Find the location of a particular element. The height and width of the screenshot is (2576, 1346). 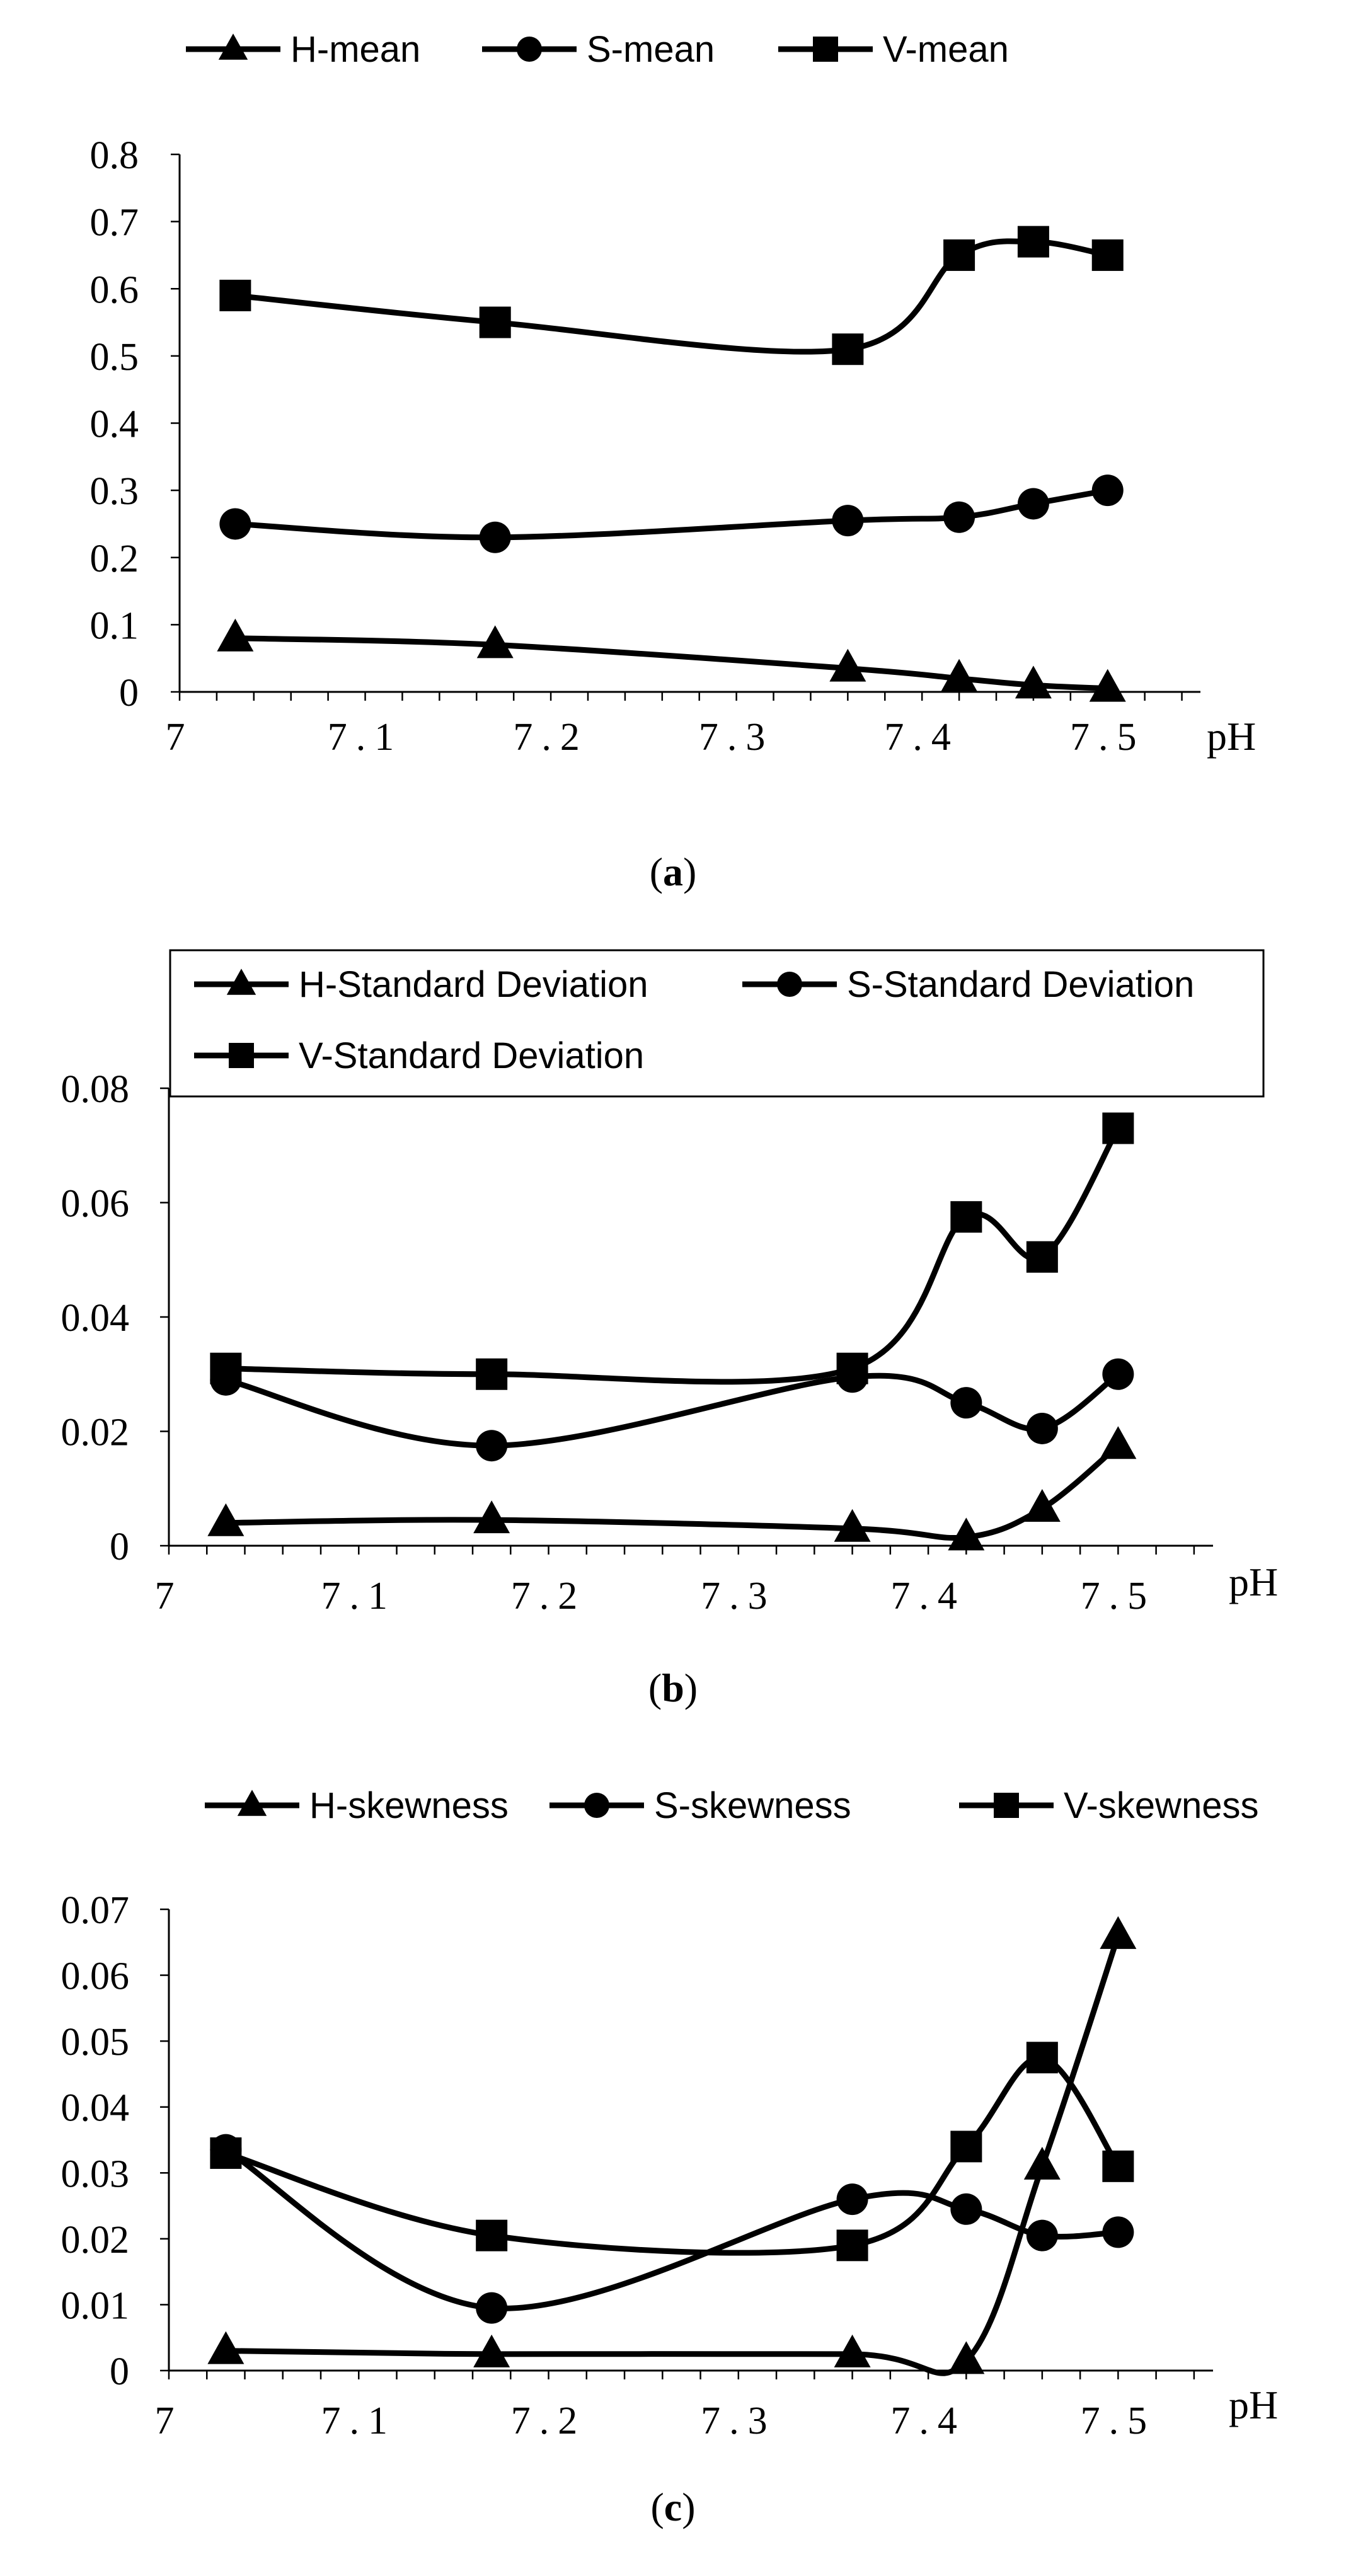

y-tick-label: 0.3 is located at coordinates (115, 491).